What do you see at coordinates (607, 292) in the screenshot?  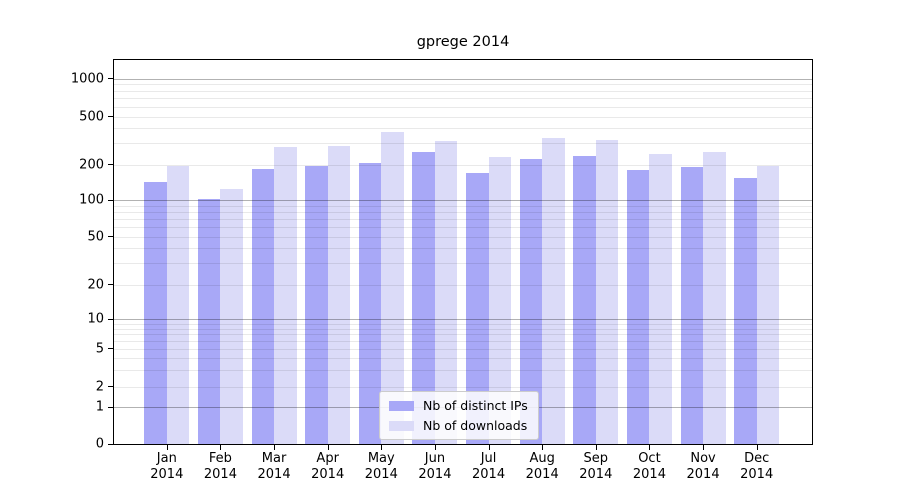 I see `bar-downloads-sep` at bounding box center [607, 292].